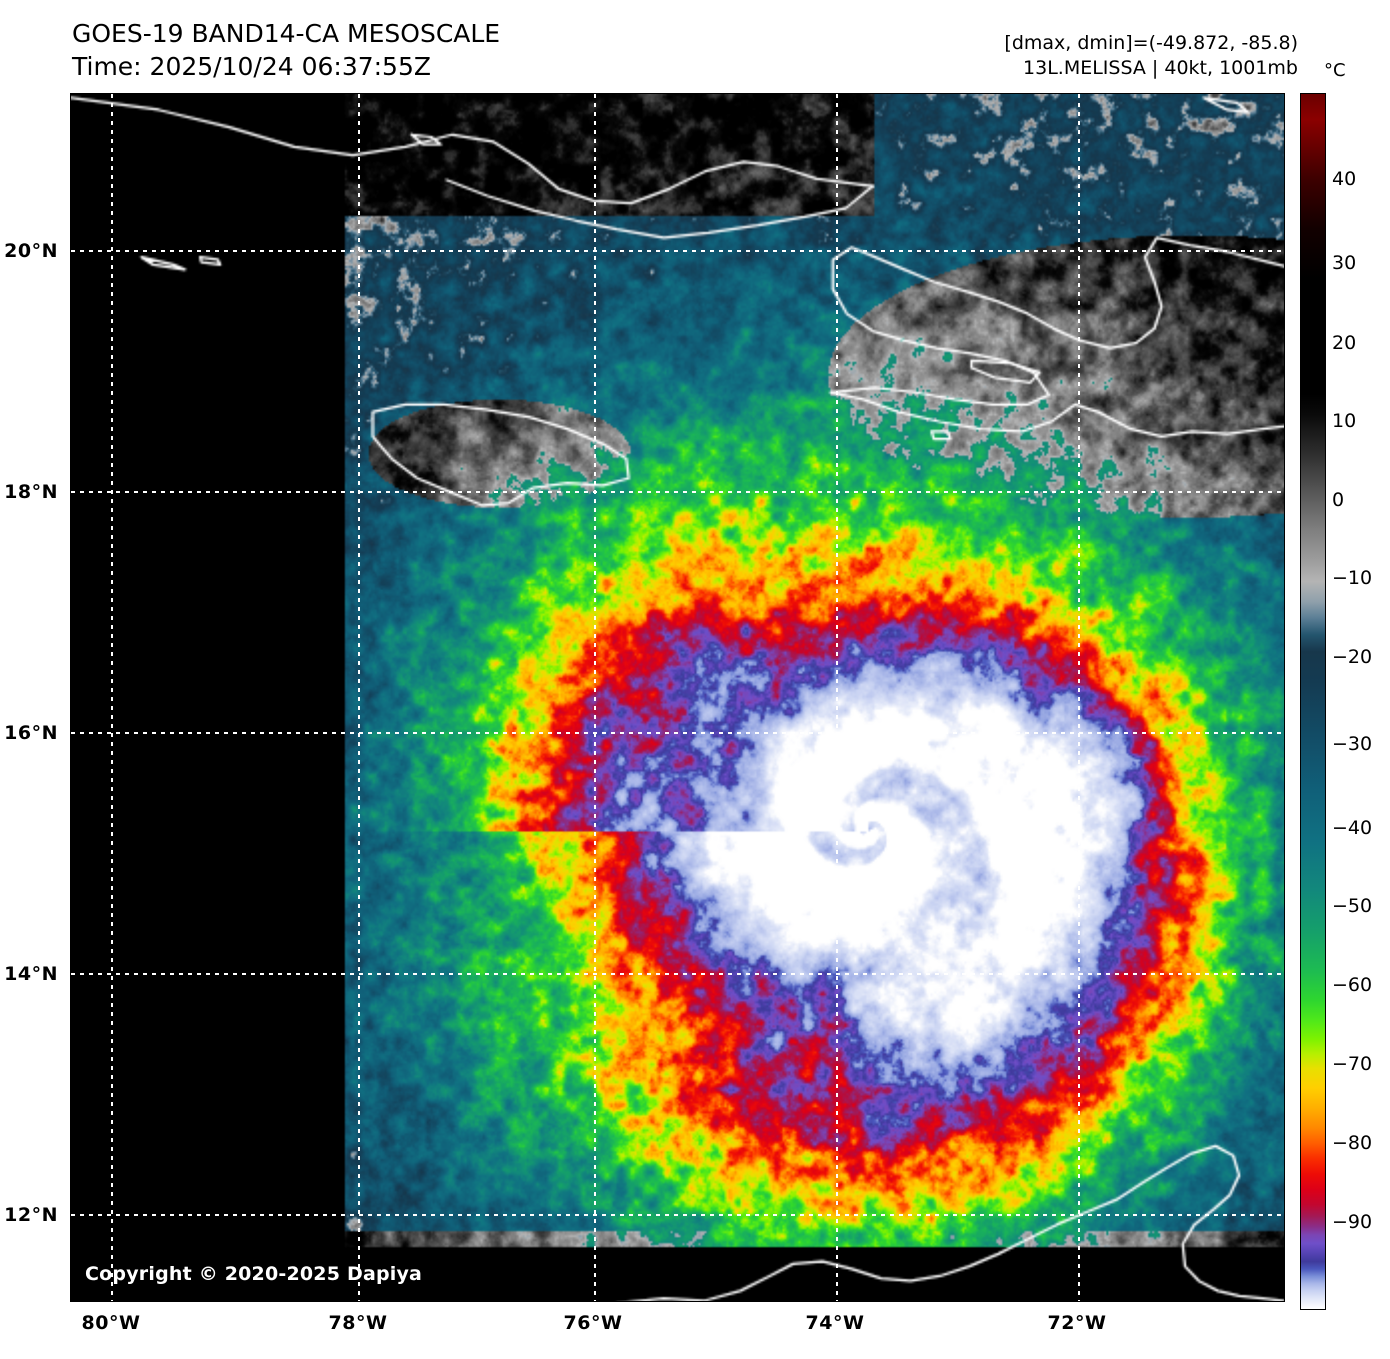 This screenshot has width=1390, height=1359. What do you see at coordinates (359, 697) in the screenshot?
I see `gridline-lon-78W` at bounding box center [359, 697].